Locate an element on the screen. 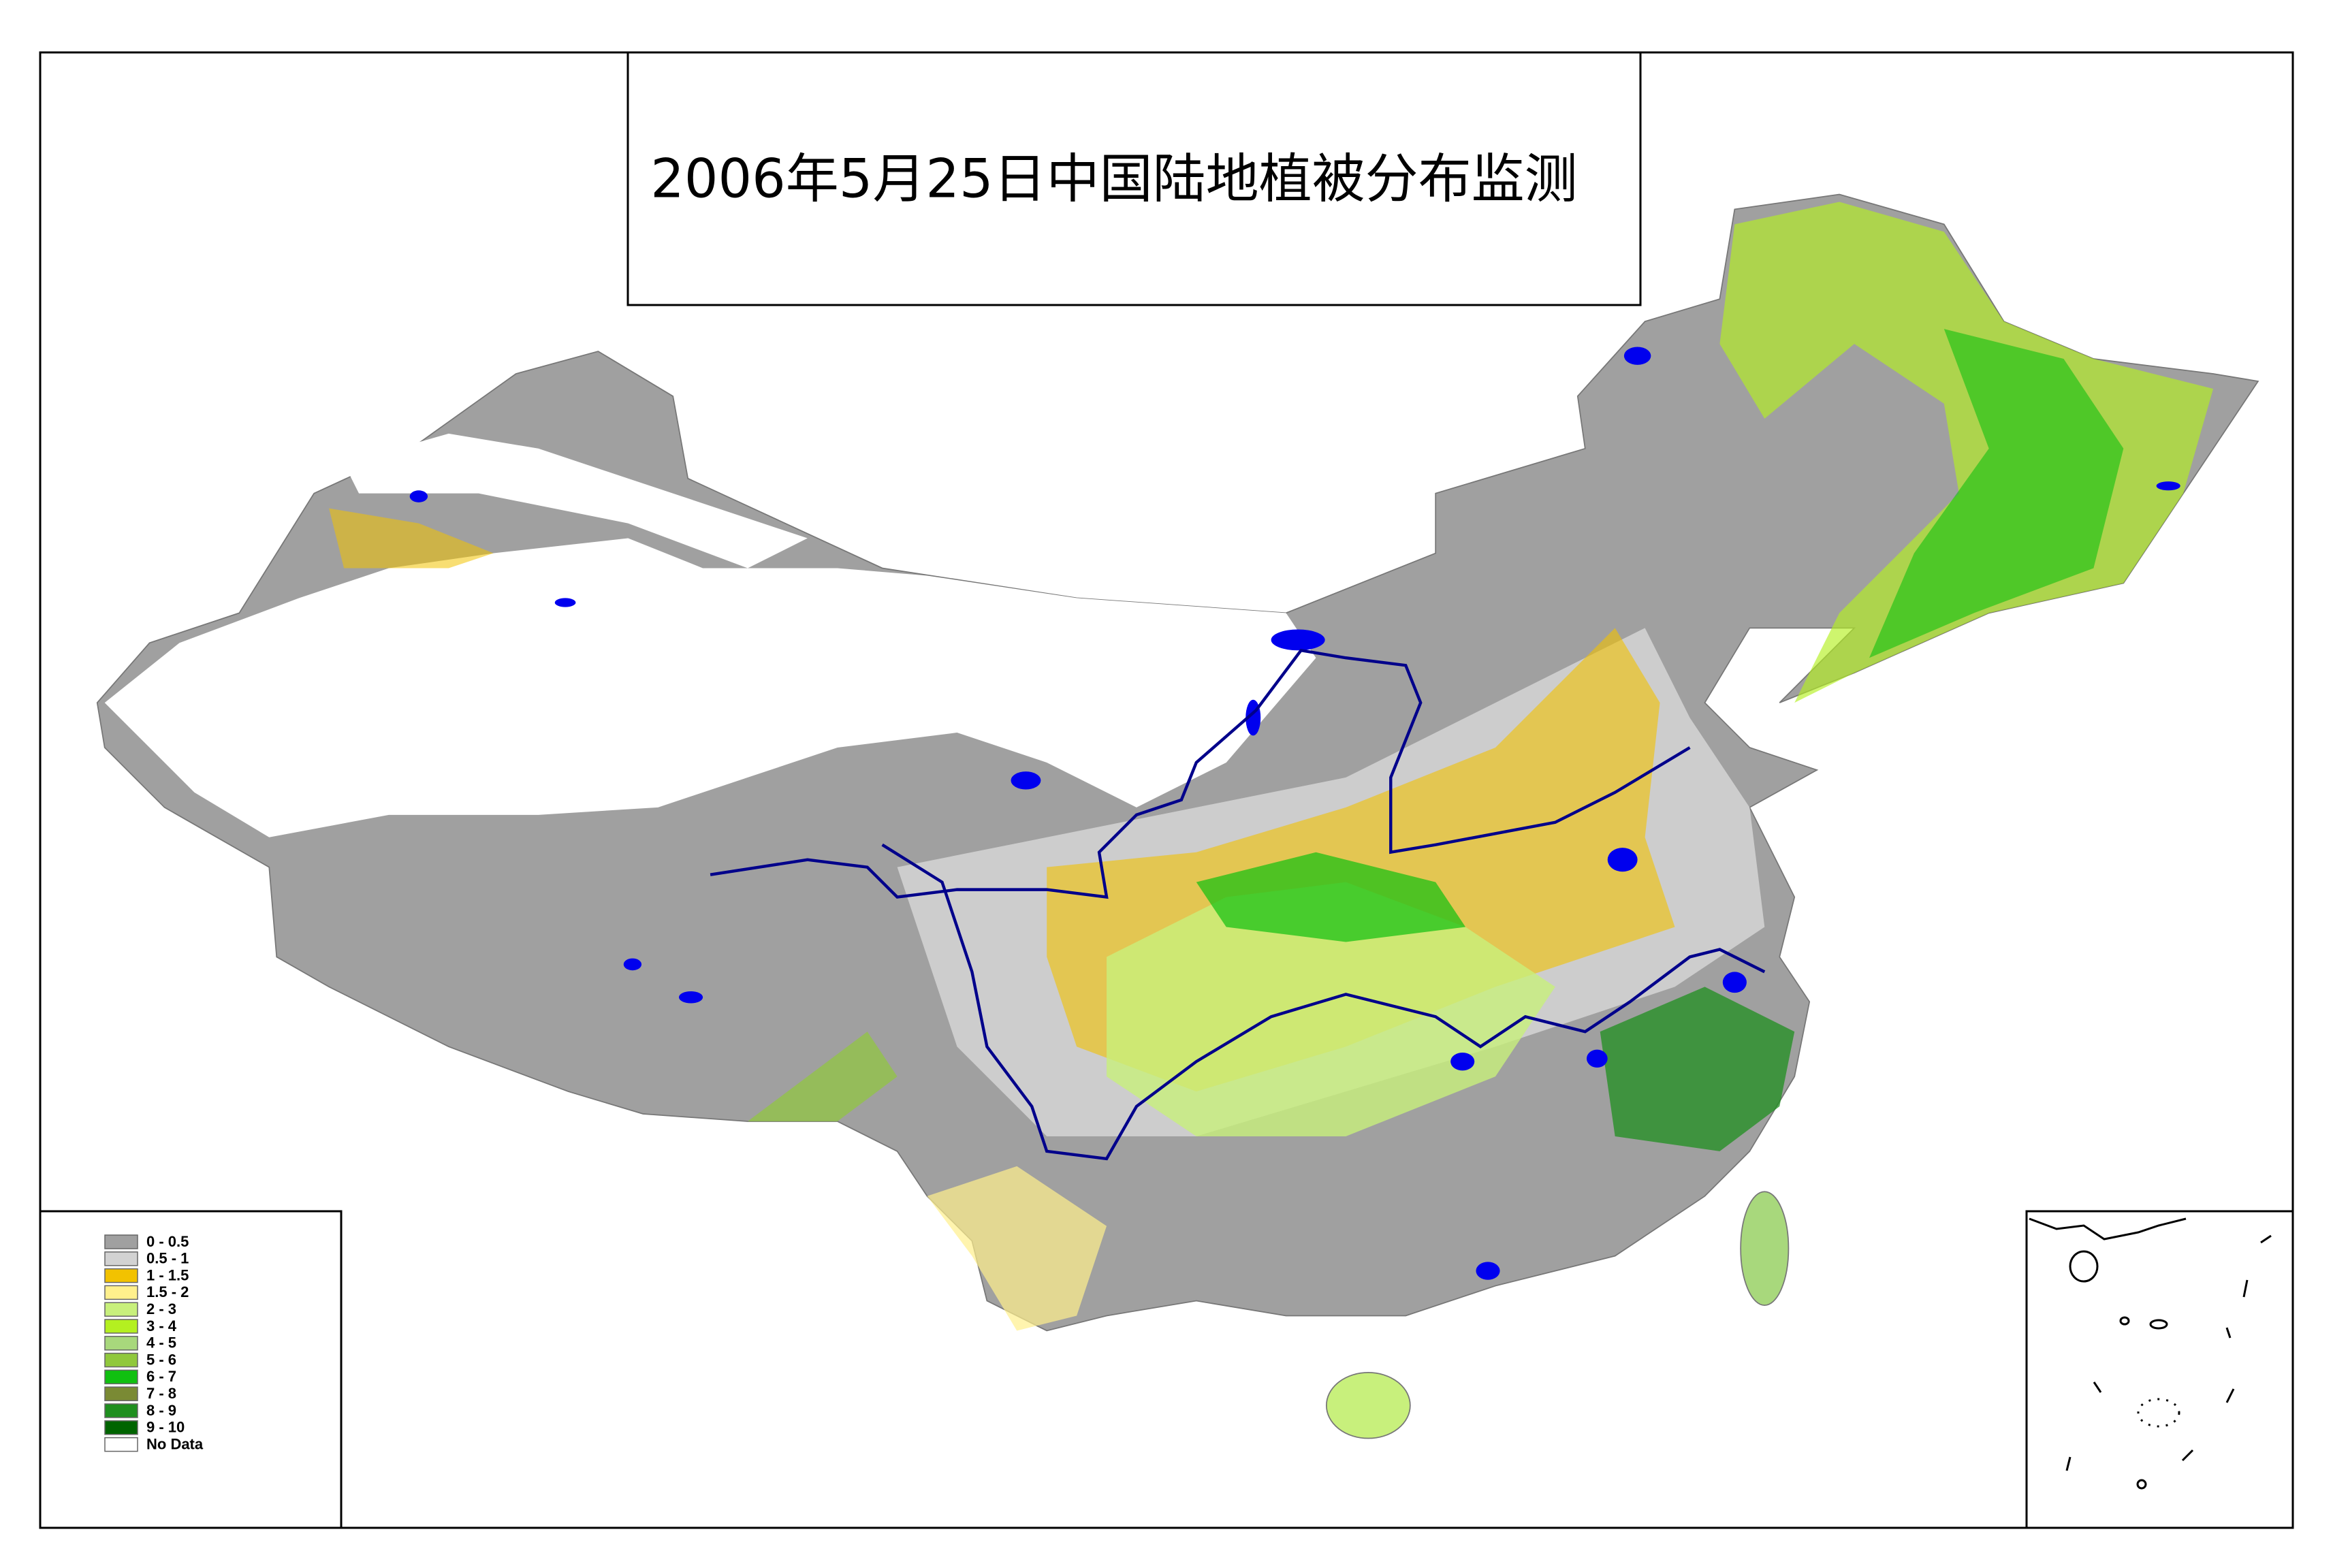  inset-islands is located at coordinates (2158, 1413).